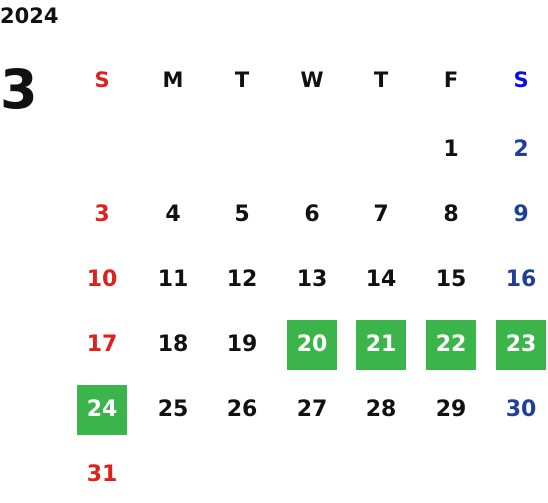 The width and height of the screenshot is (548, 503). I want to click on day: 8, so click(451, 214).